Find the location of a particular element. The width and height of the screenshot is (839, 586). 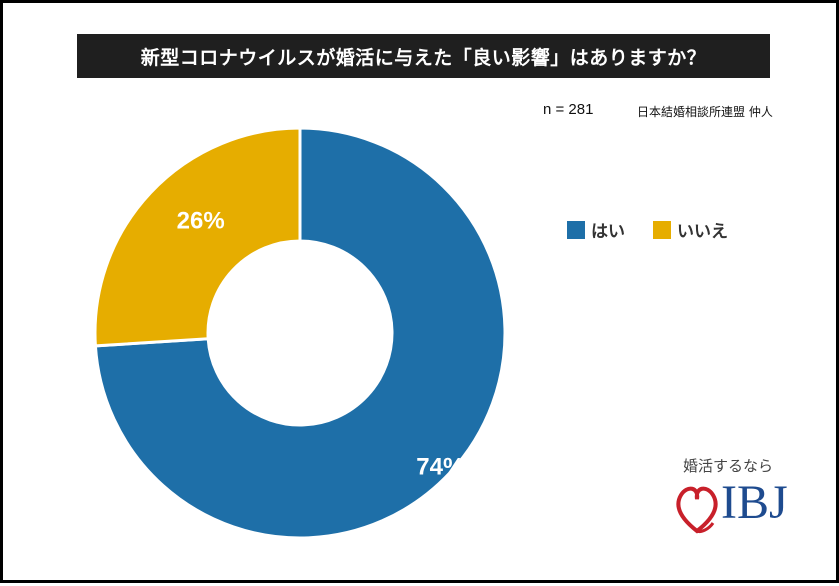

data-label-yes: 74% is located at coordinates (440, 466).